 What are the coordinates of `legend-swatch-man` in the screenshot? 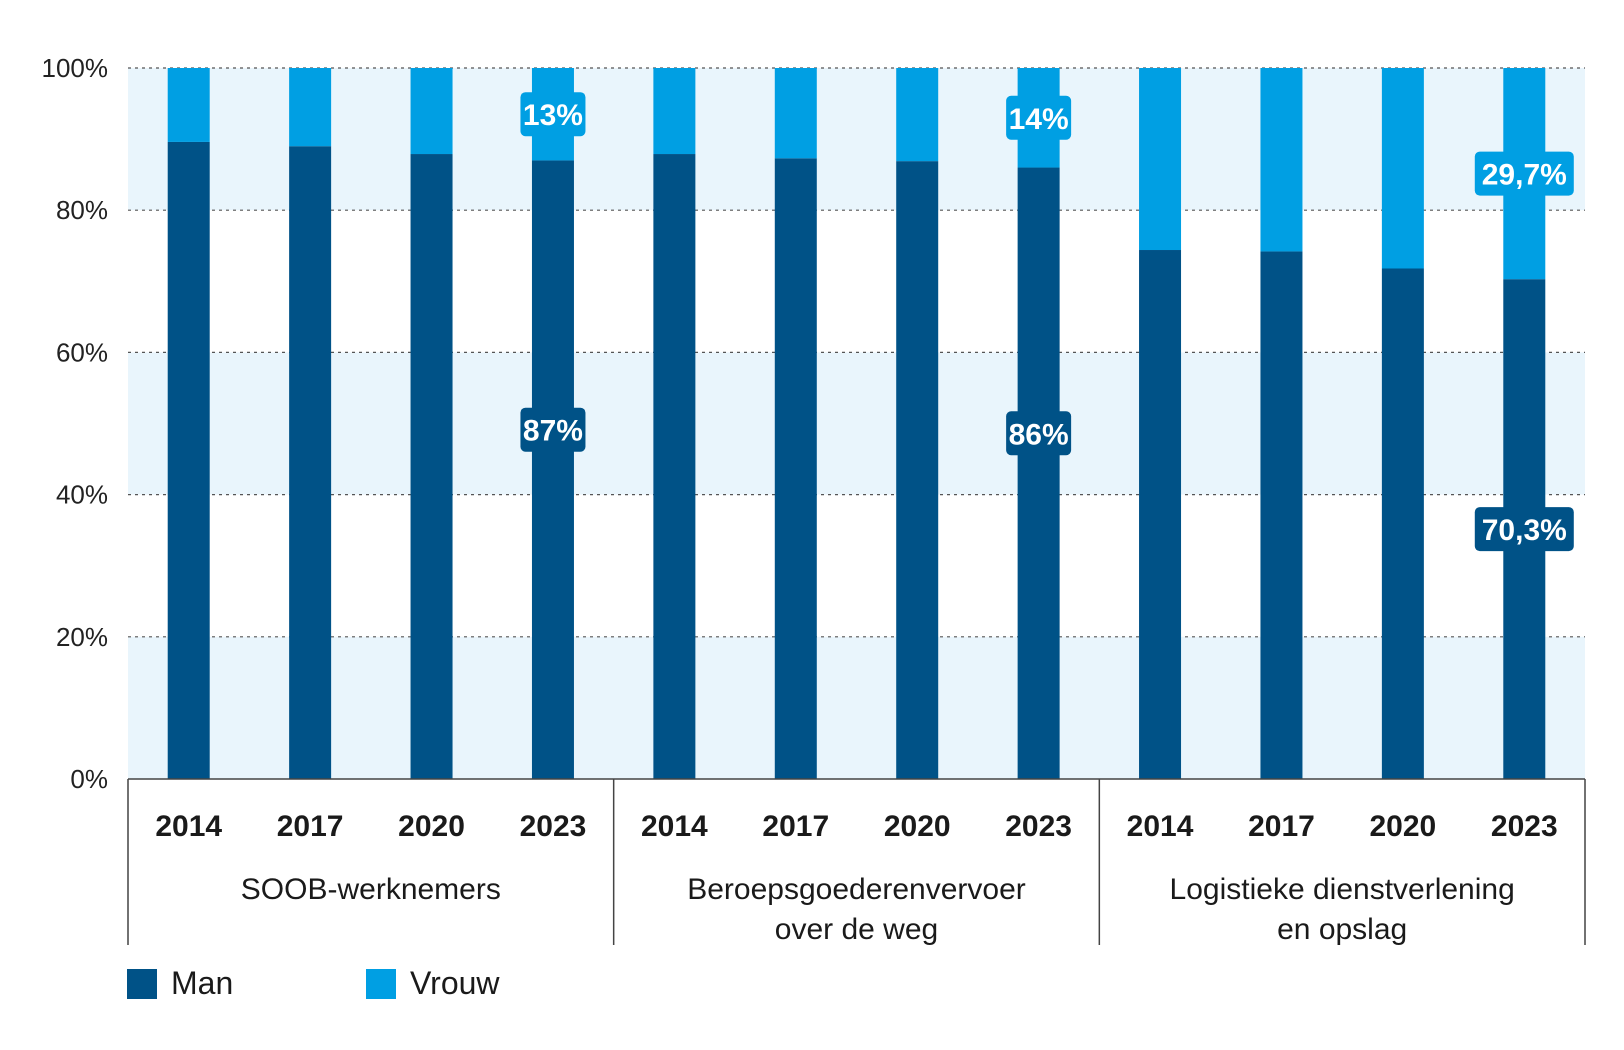 It's located at (142, 983).